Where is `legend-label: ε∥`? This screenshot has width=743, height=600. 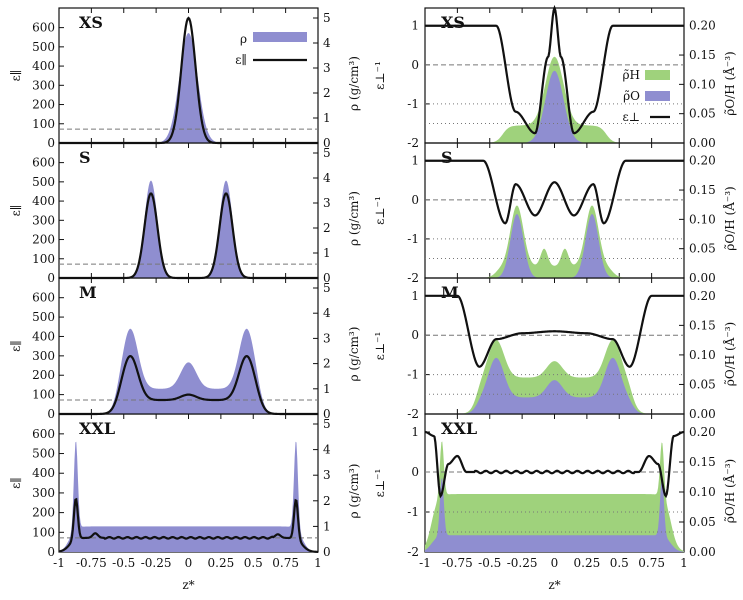
legend-label: ε∥ is located at coordinates (241, 60).